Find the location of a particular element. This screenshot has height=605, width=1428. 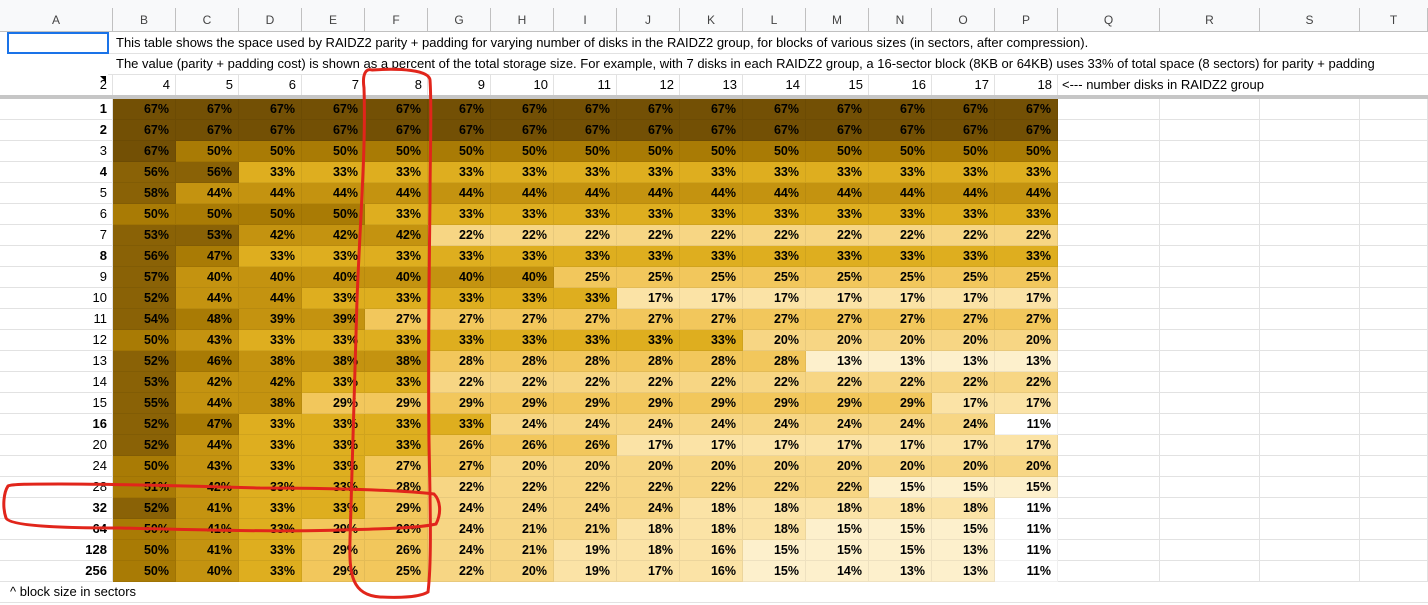

parity-cell: 16% is located at coordinates (711, 571).